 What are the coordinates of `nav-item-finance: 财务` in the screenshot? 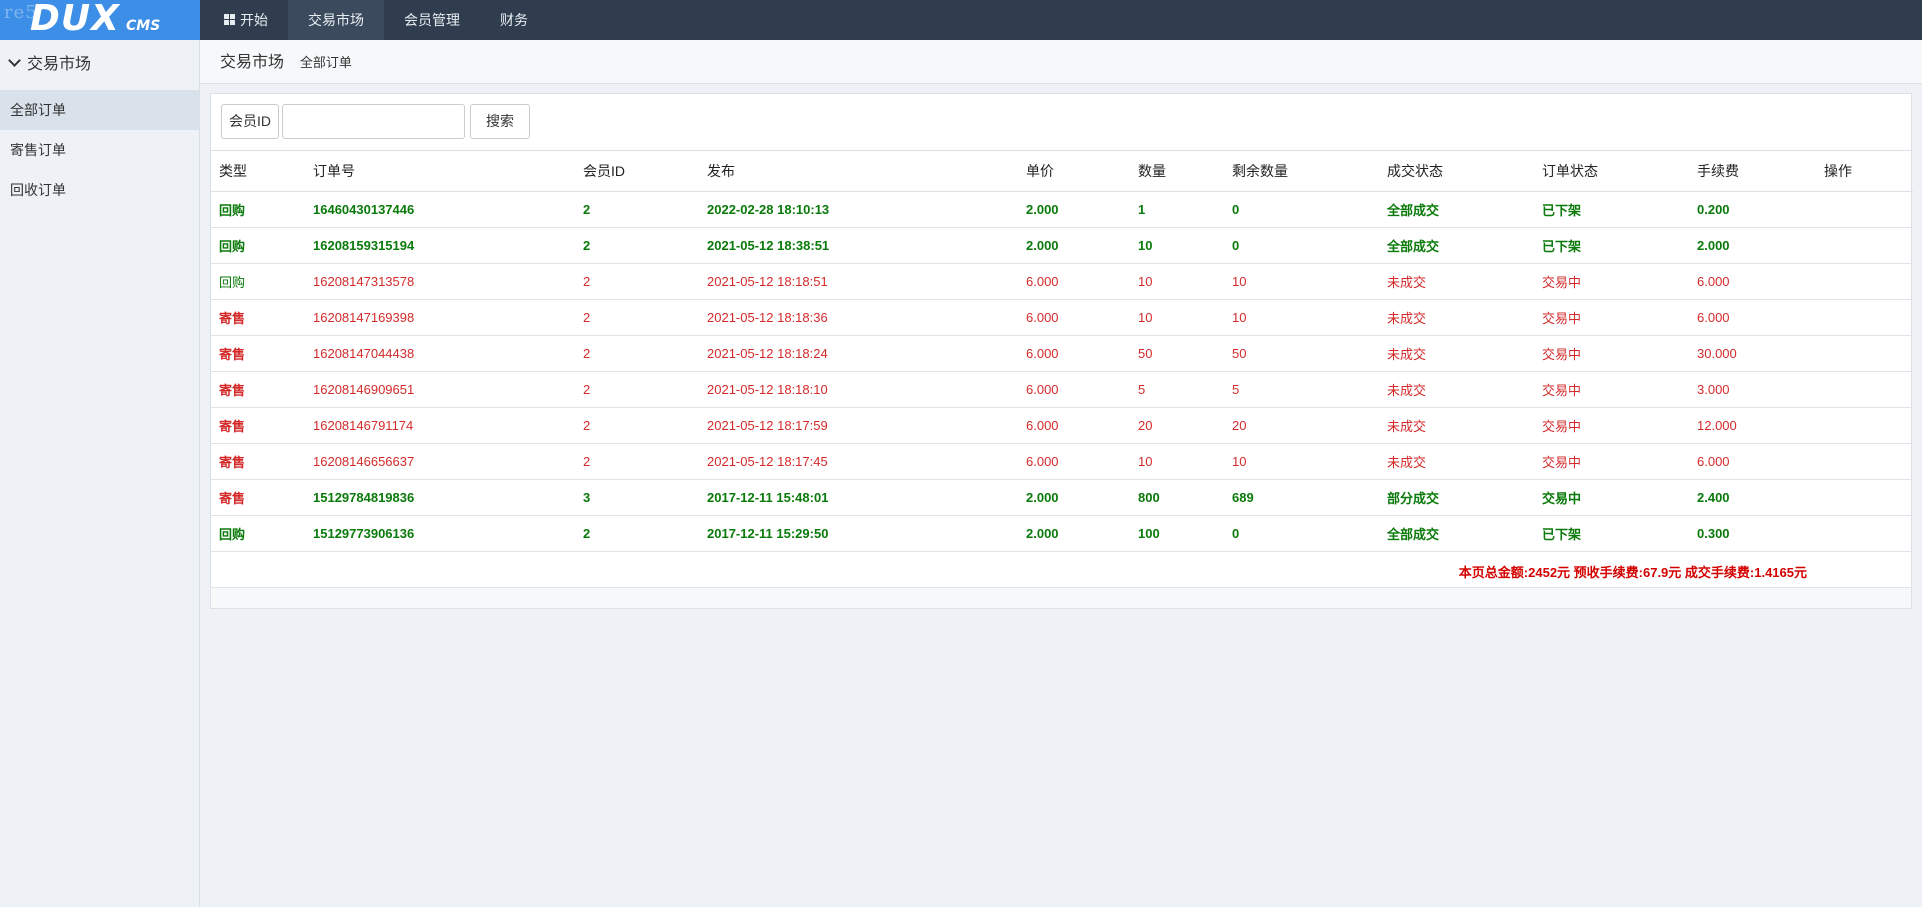 It's located at (514, 20).